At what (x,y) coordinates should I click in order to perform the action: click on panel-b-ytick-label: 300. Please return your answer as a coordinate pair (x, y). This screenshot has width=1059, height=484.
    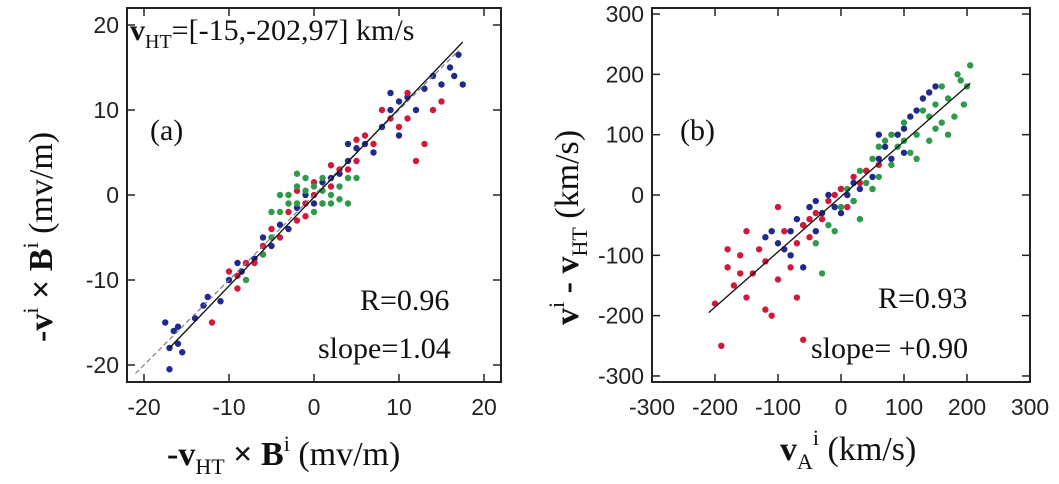
    Looking at the image, I should click on (625, 14).